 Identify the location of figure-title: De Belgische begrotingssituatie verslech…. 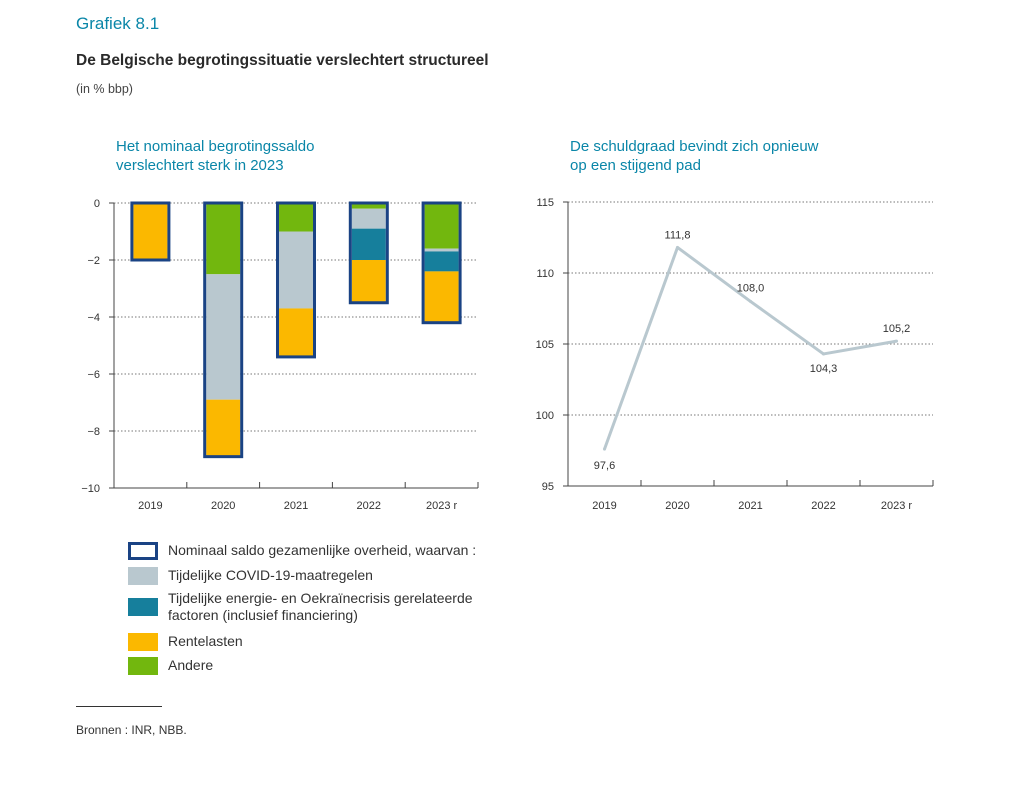
(282, 60).